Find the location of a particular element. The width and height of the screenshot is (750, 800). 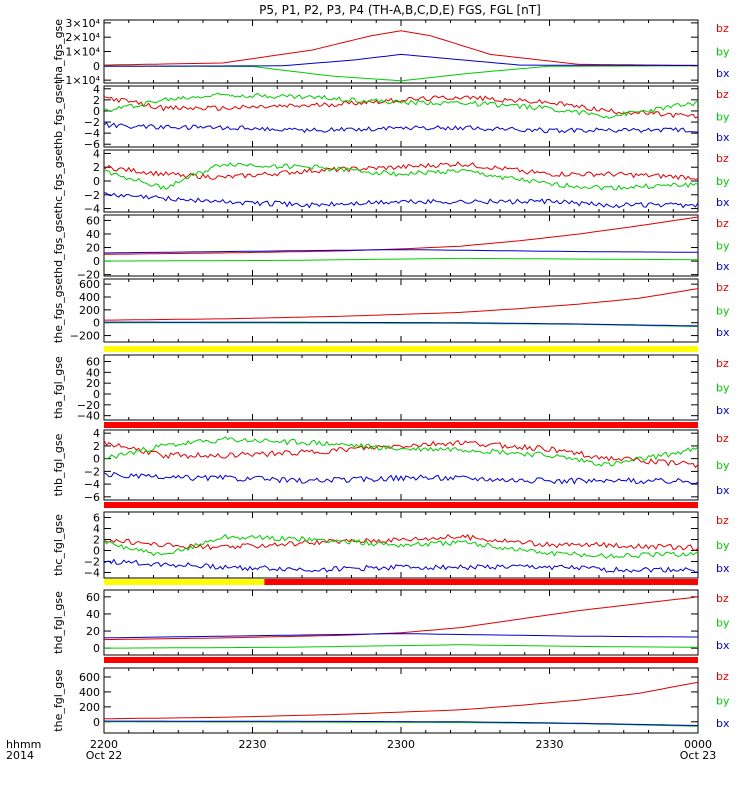

panel-the_fgl_gse: 600 400 200 0 the_fgl_gse bz by bx is located at coordinates (391, 700).